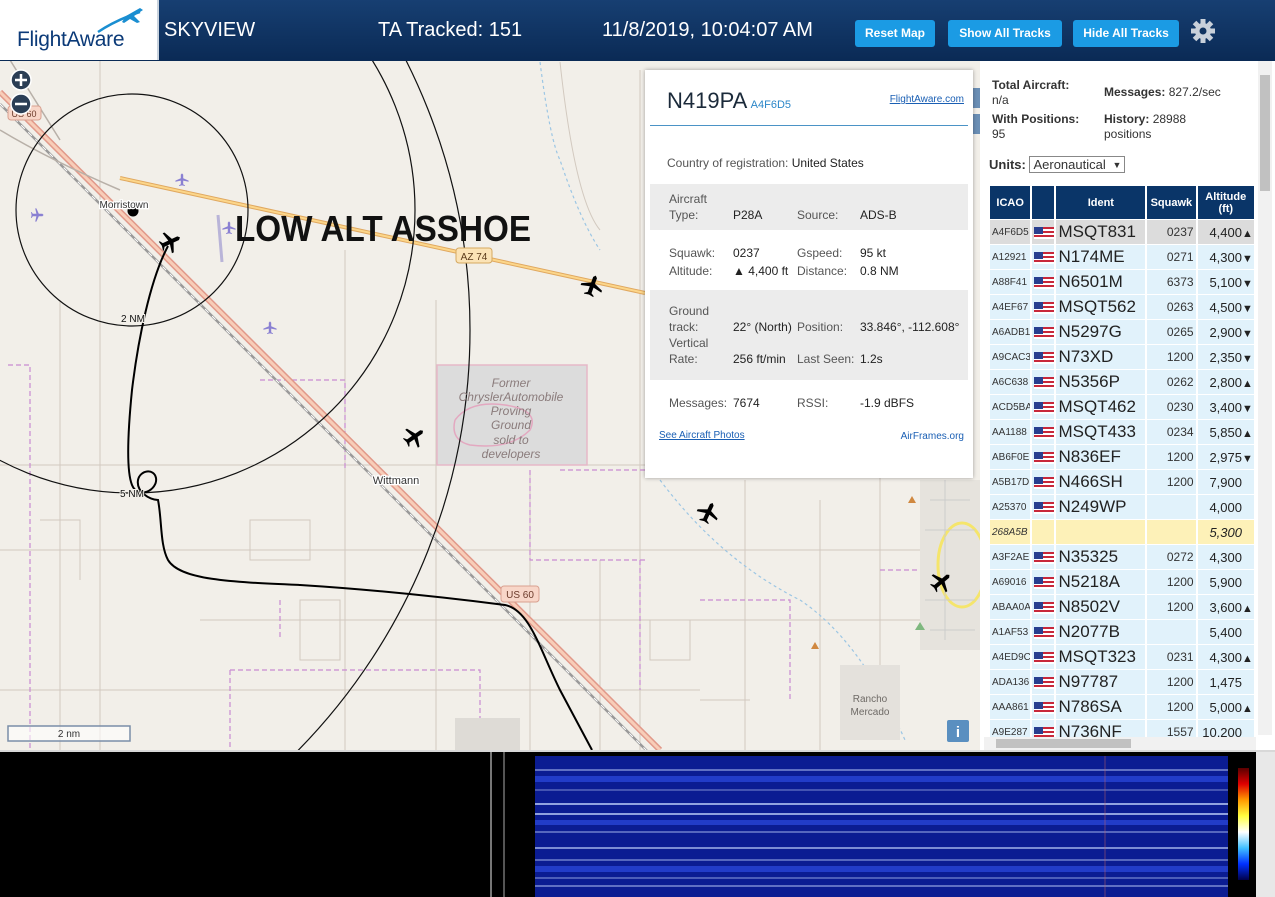 This screenshot has width=1275, height=897. I want to click on squawk-cell: 0237, so click(1171, 232).